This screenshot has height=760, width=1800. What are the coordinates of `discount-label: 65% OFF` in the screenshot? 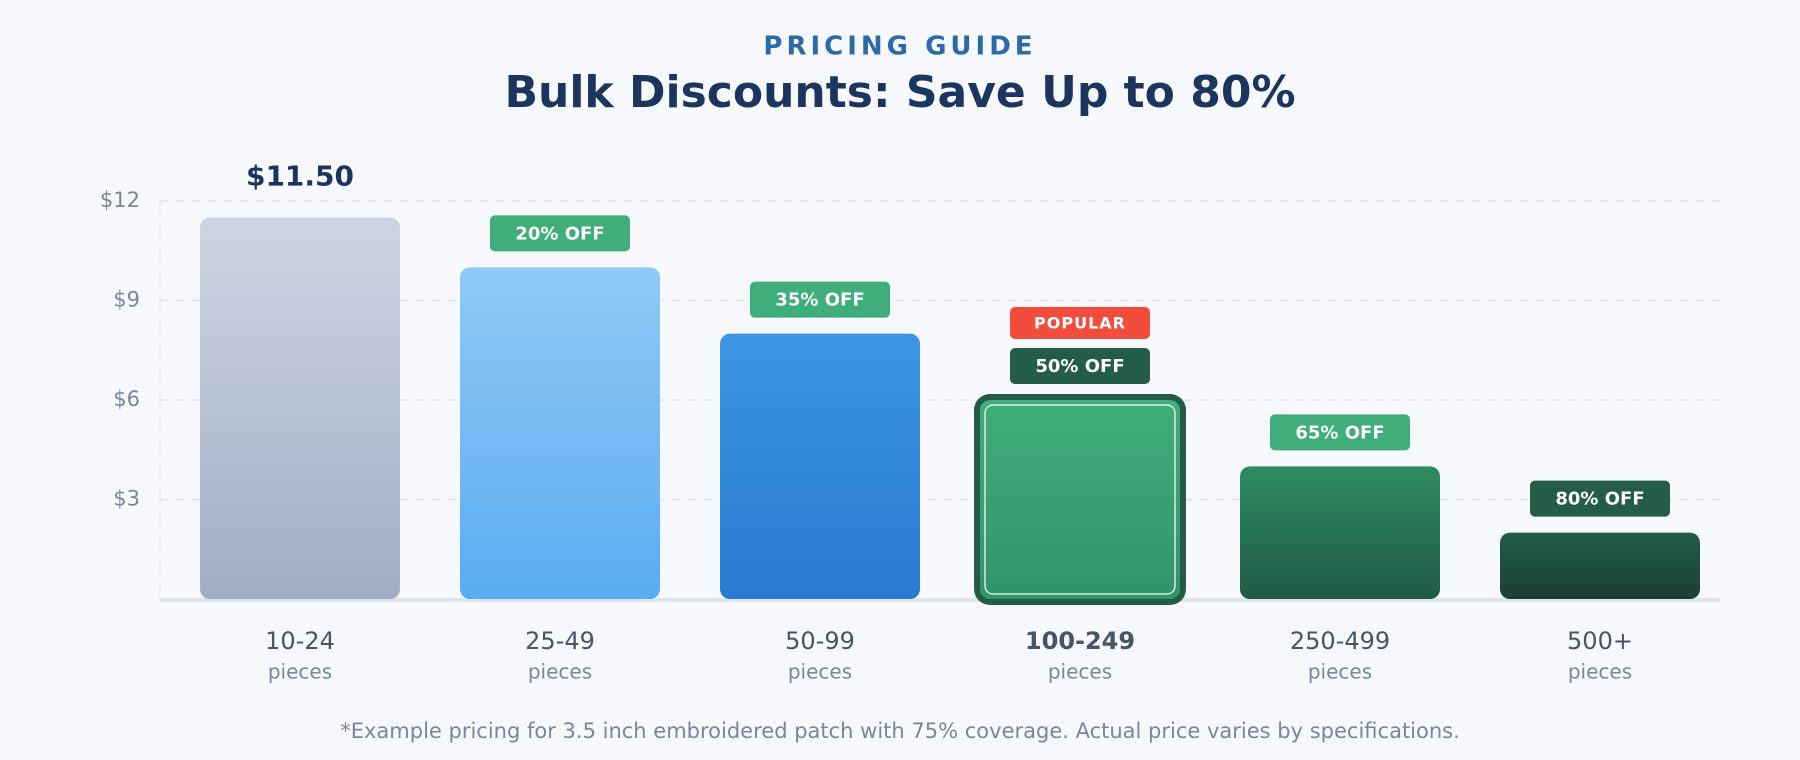 It's located at (1339, 432).